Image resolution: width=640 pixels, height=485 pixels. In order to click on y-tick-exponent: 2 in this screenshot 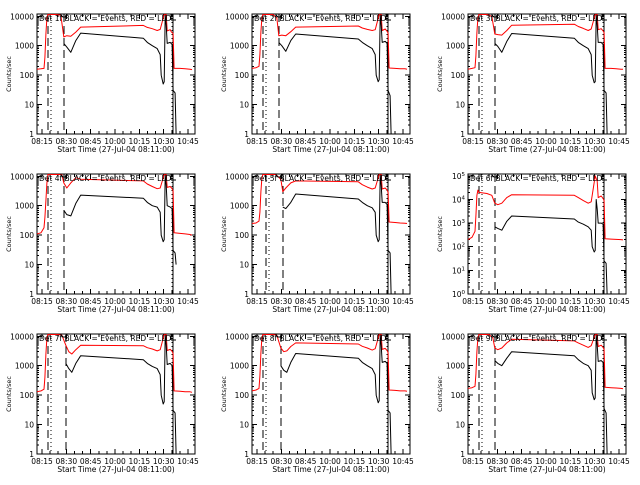, I will do `click(464, 246)`.